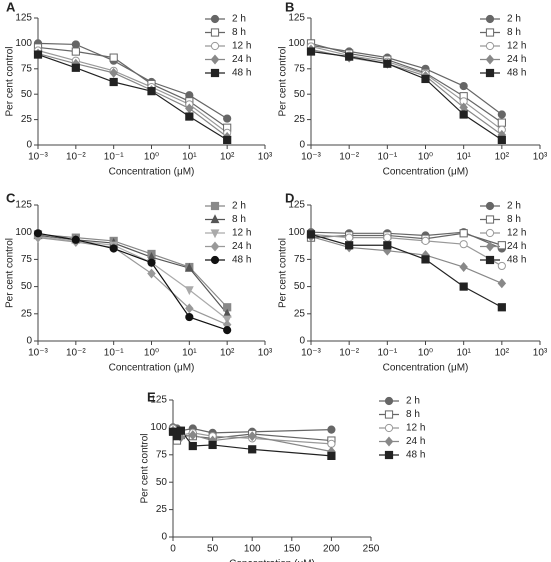 Image resolution: width=551 pixels, height=562 pixels. Describe the element at coordinates (289, 7) in the screenshot. I see `panel-label: B` at that location.